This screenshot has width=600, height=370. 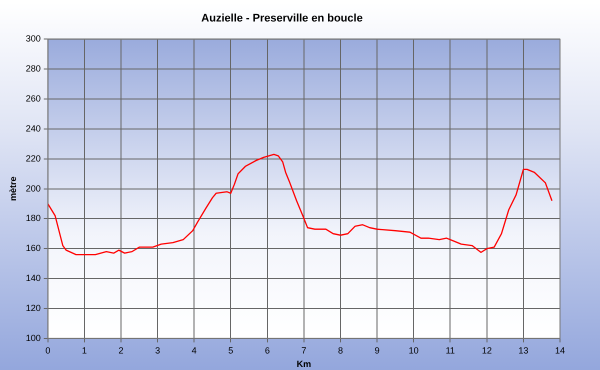 I want to click on y-tick-label: 300, so click(x=33, y=39).